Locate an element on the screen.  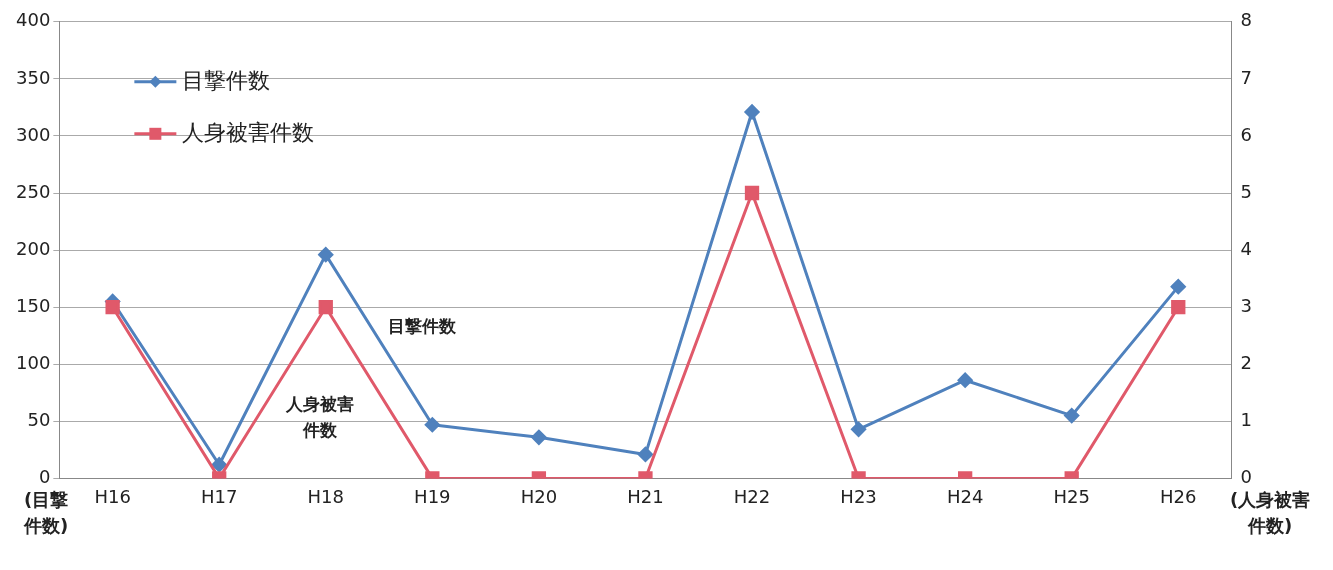
legend-label: 人身被害件数 is located at coordinates (248, 132).